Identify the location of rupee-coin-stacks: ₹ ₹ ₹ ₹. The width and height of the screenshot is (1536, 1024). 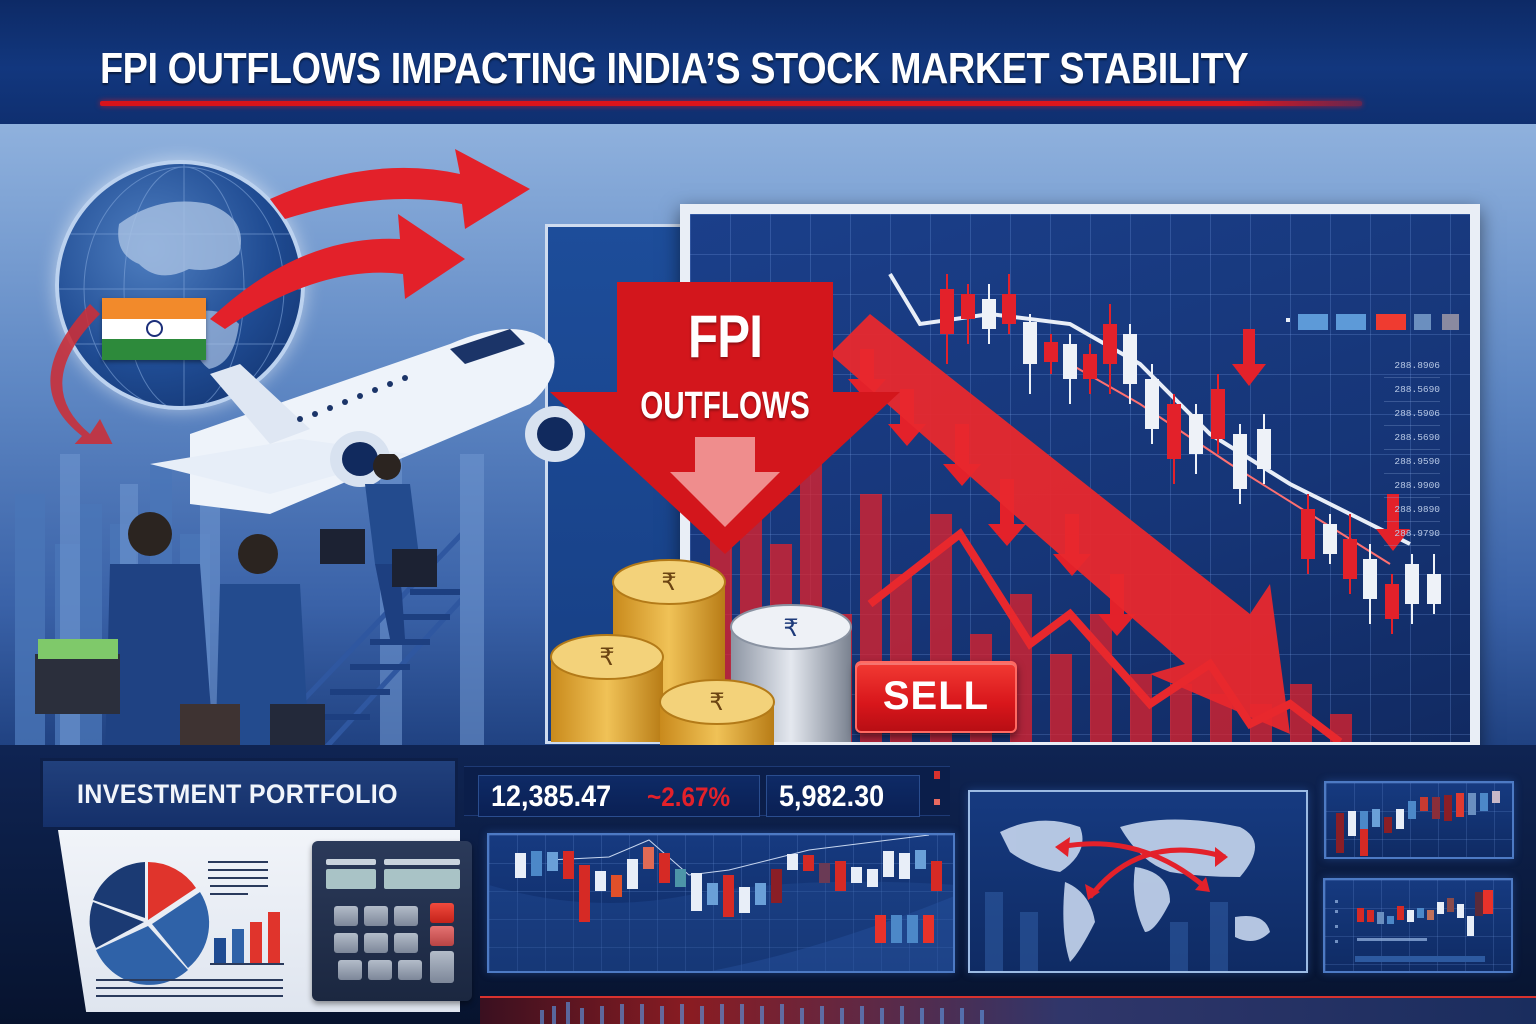
(701, 653).